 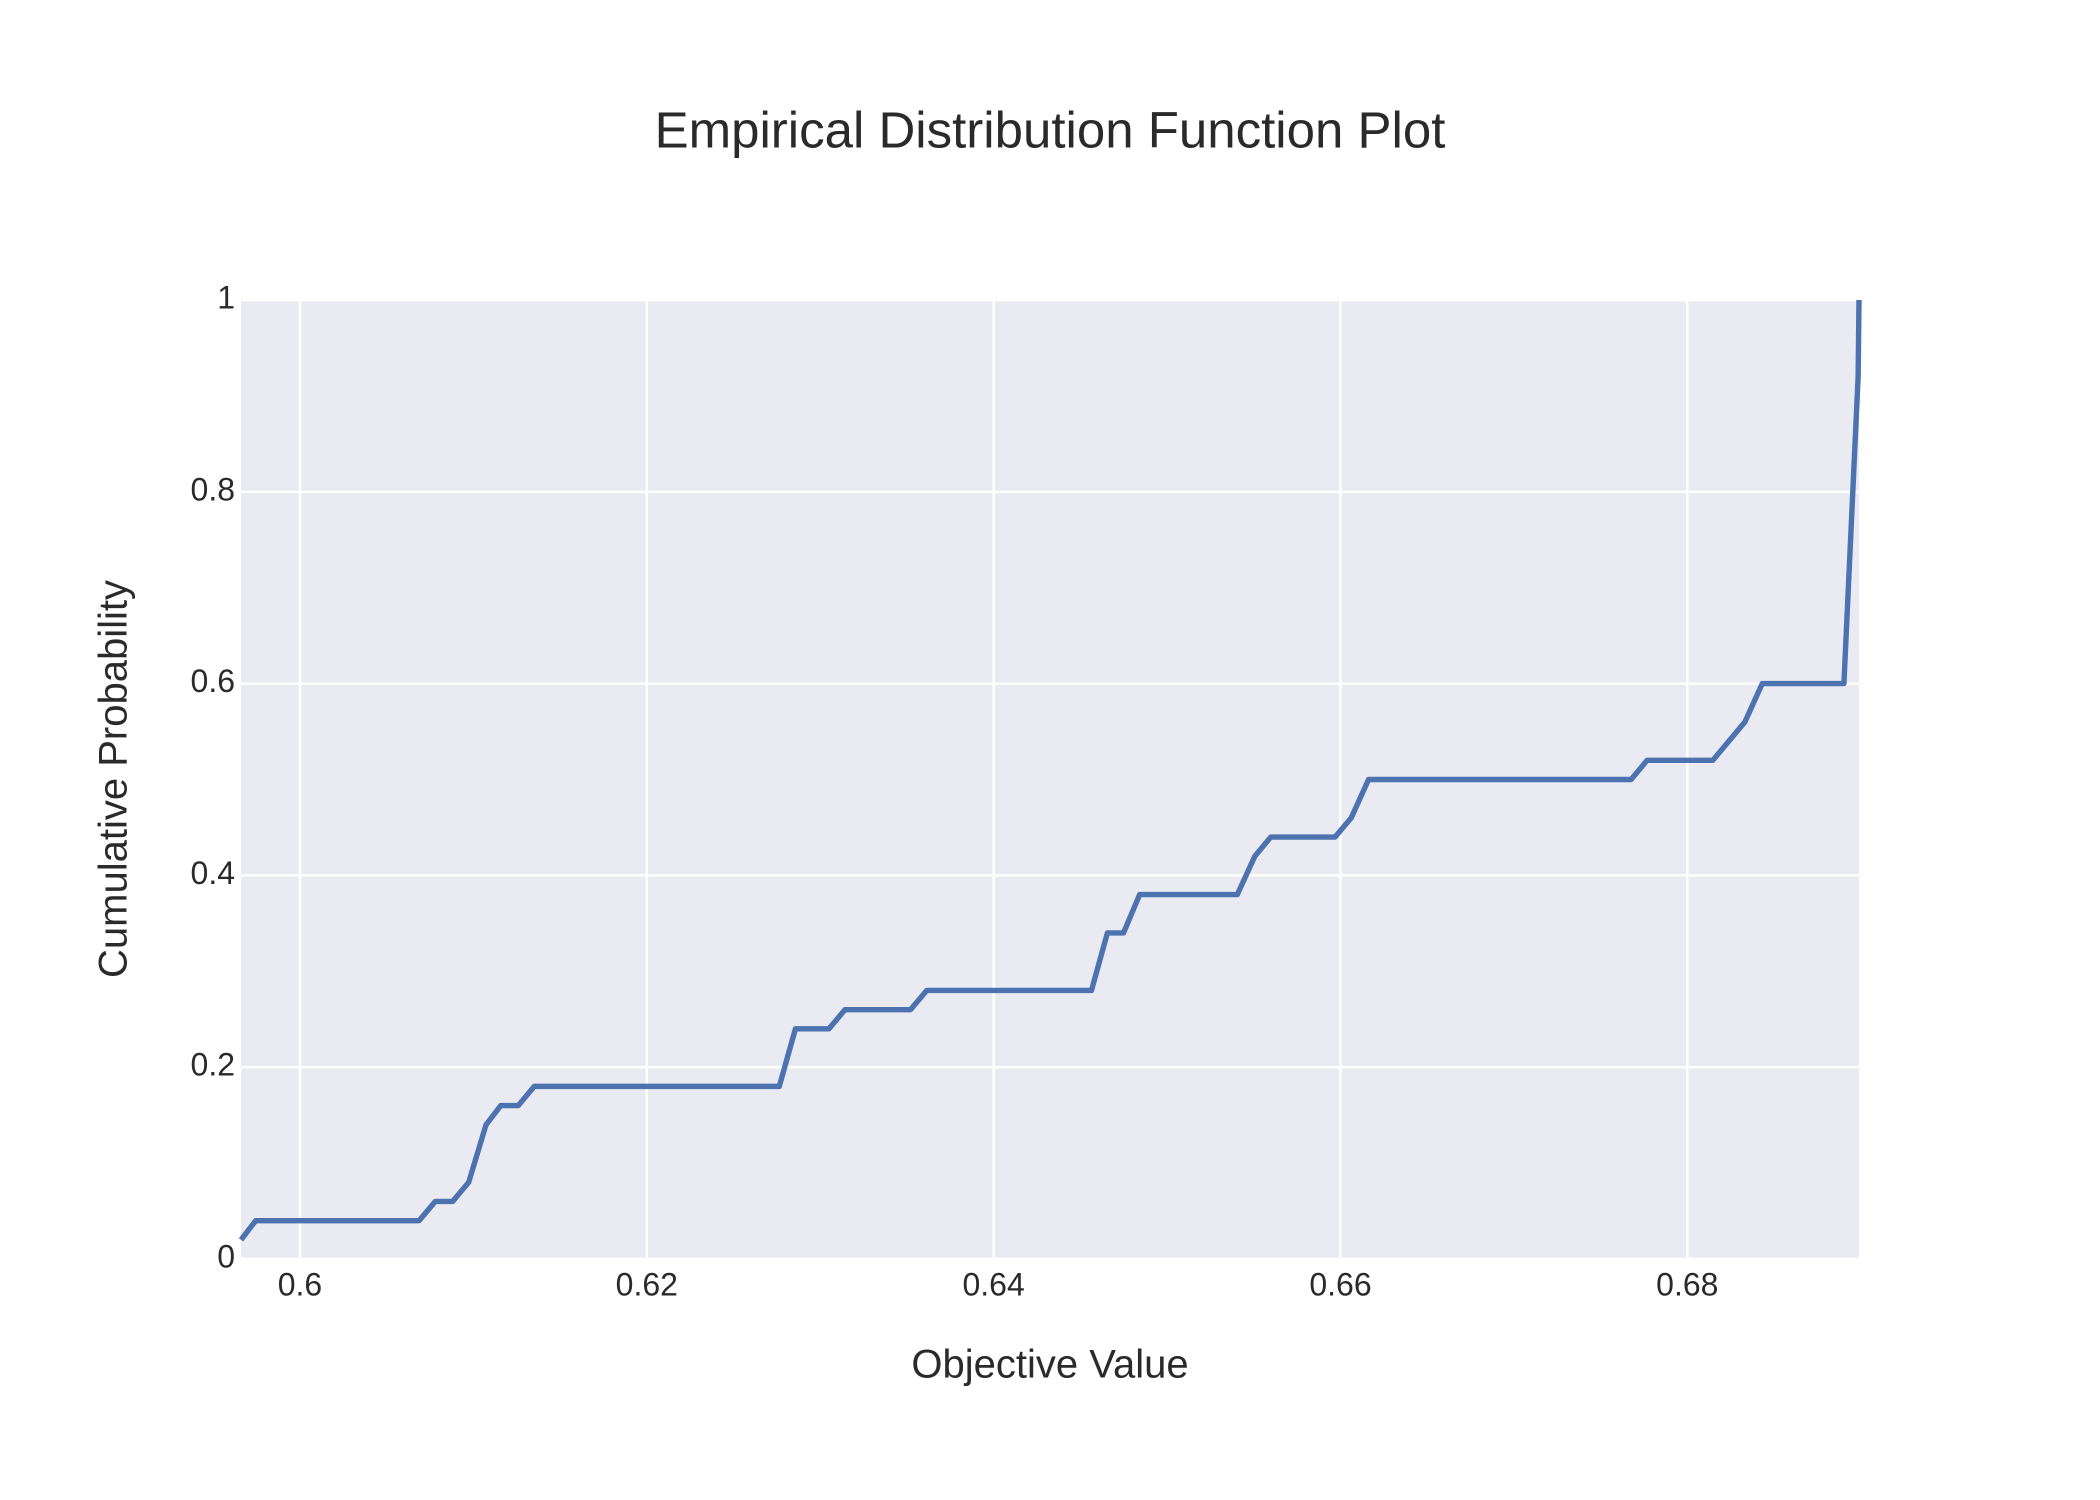 I want to click on x-tick-label: 0.62, so click(x=647, y=1284).